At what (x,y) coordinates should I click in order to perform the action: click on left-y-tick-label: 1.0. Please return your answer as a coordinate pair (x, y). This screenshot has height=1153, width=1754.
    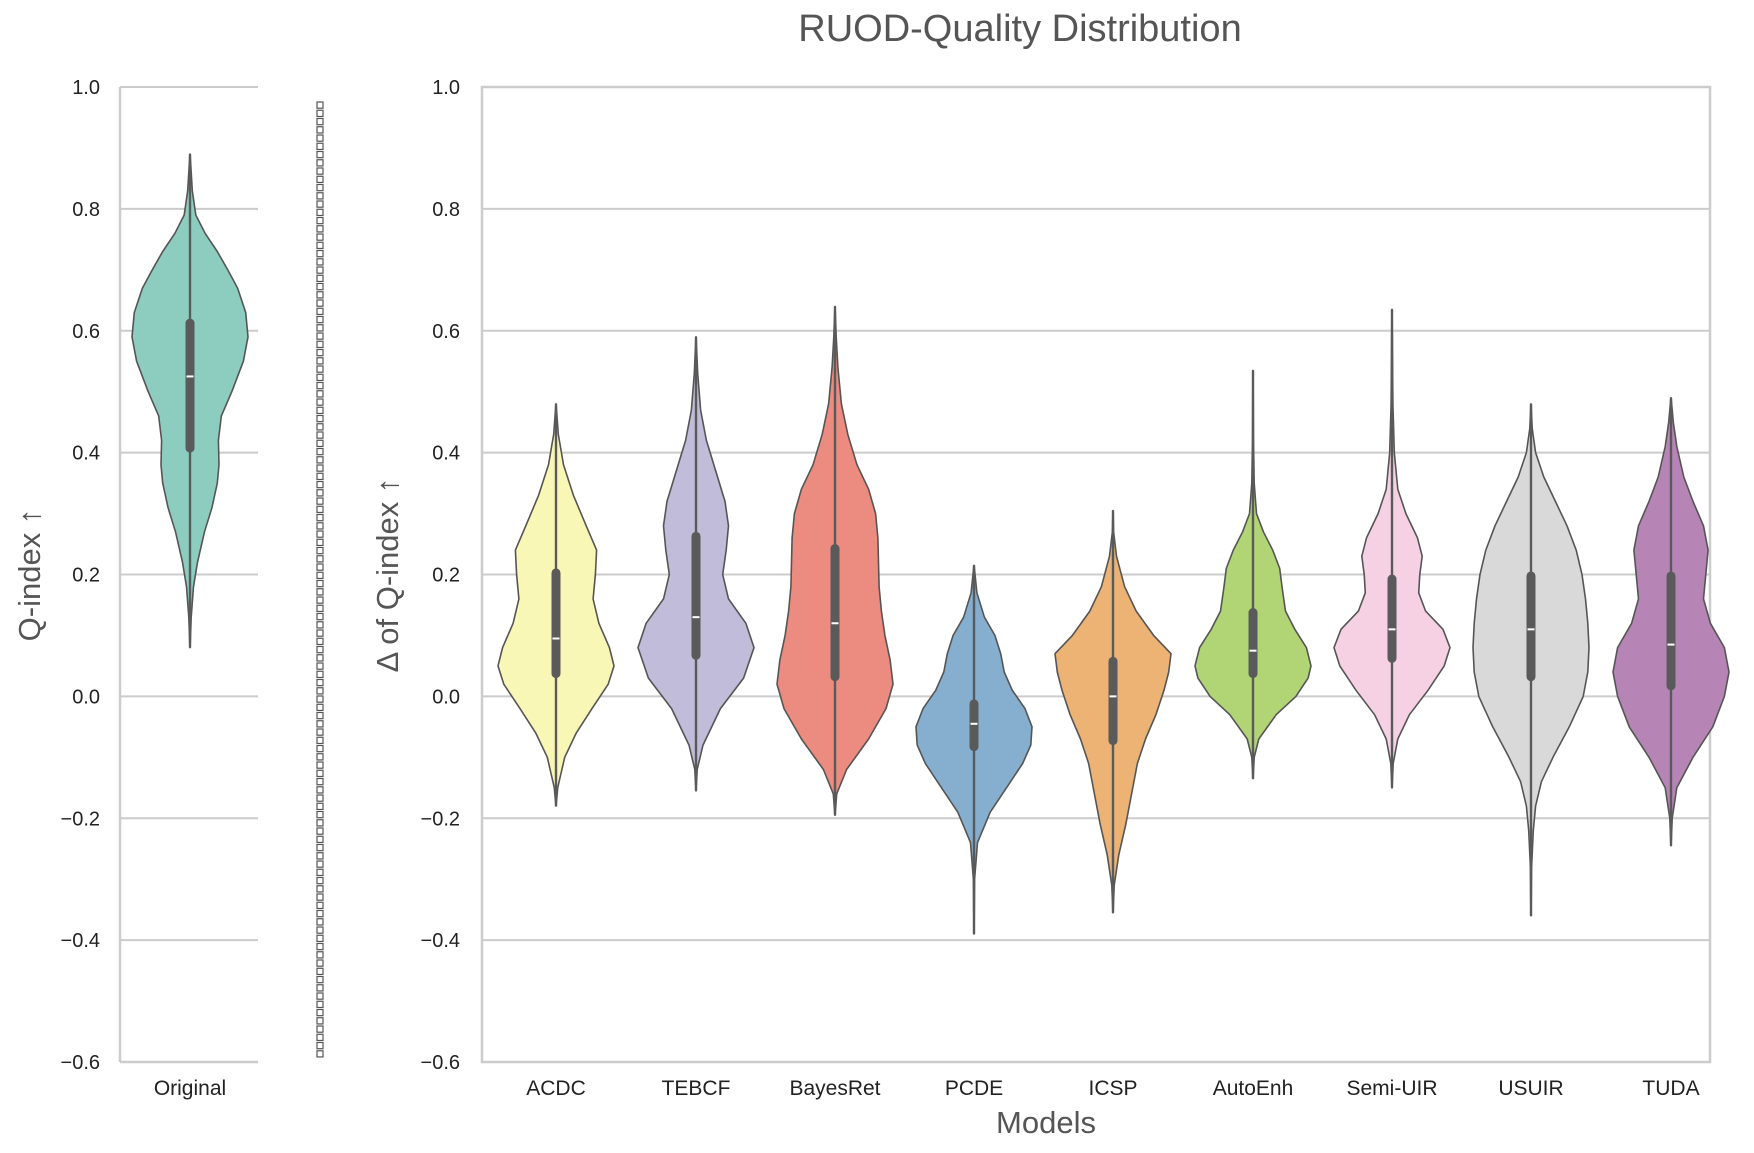
    Looking at the image, I should click on (86, 88).